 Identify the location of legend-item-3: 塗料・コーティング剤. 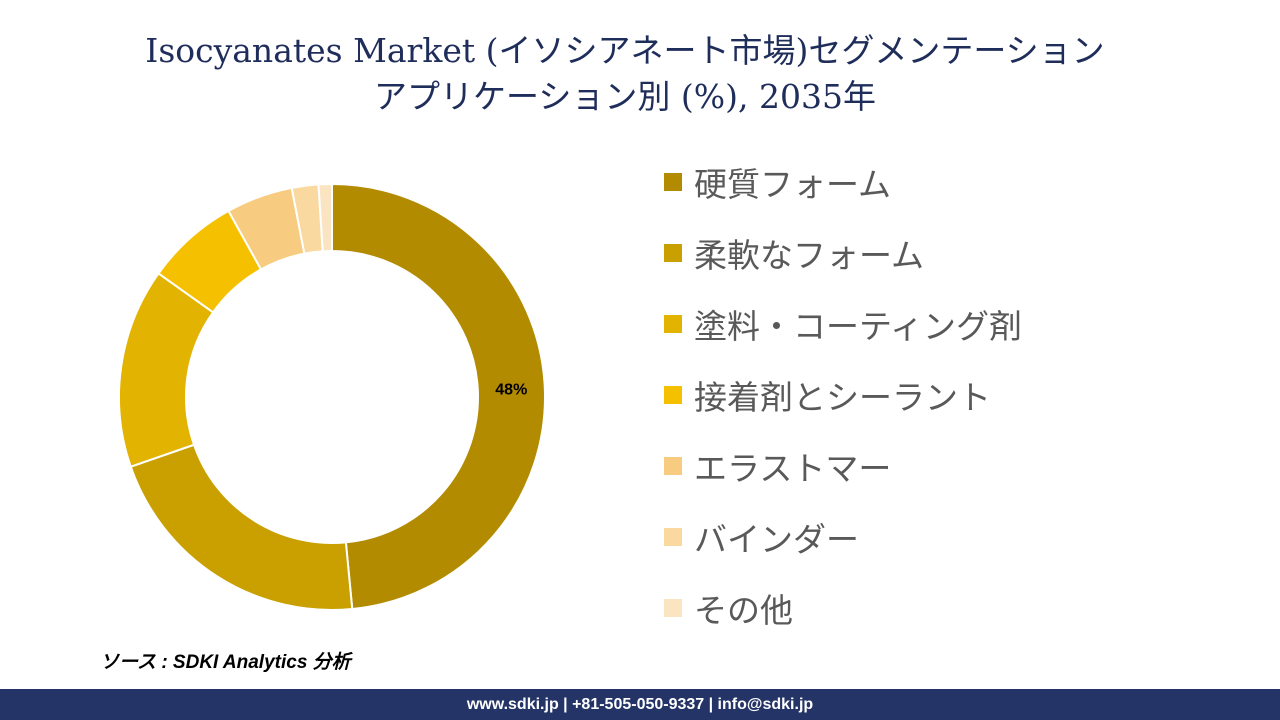
(843, 323).